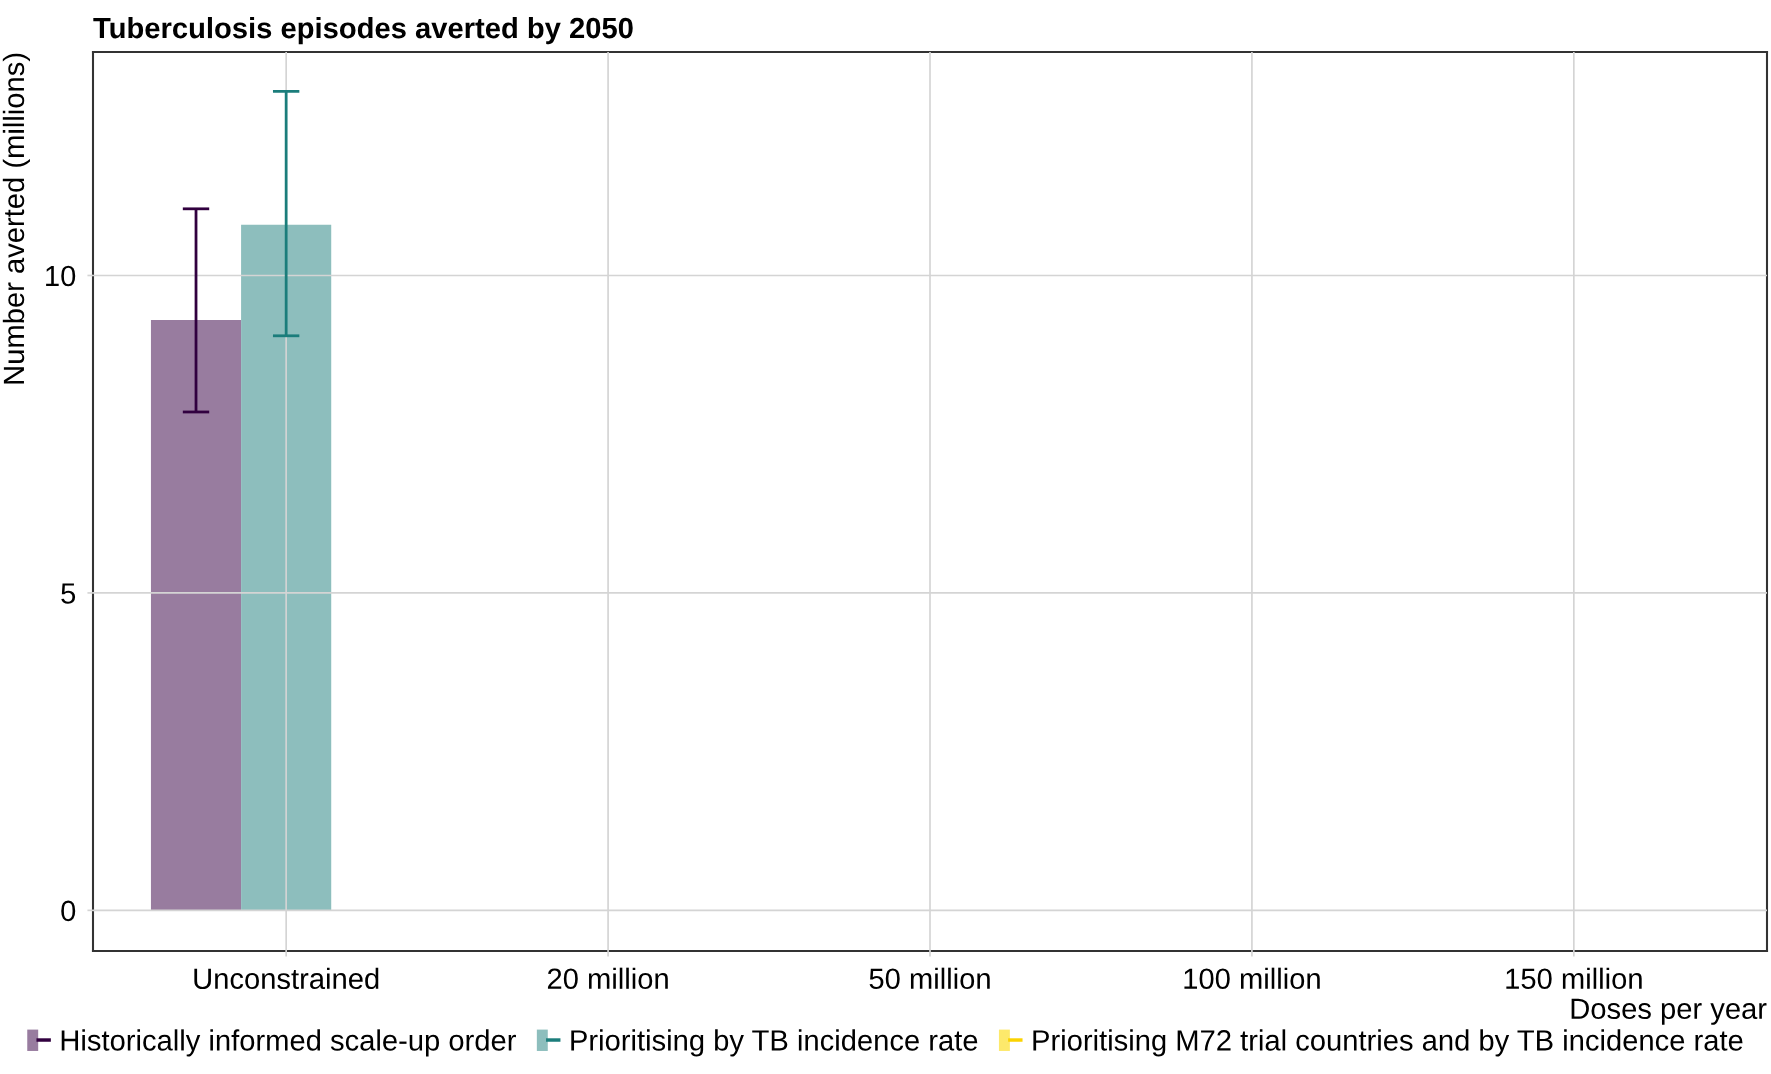 The height and width of the screenshot is (1074, 1771). I want to click on x-axis-title: Doses per year, so click(1669, 1011).